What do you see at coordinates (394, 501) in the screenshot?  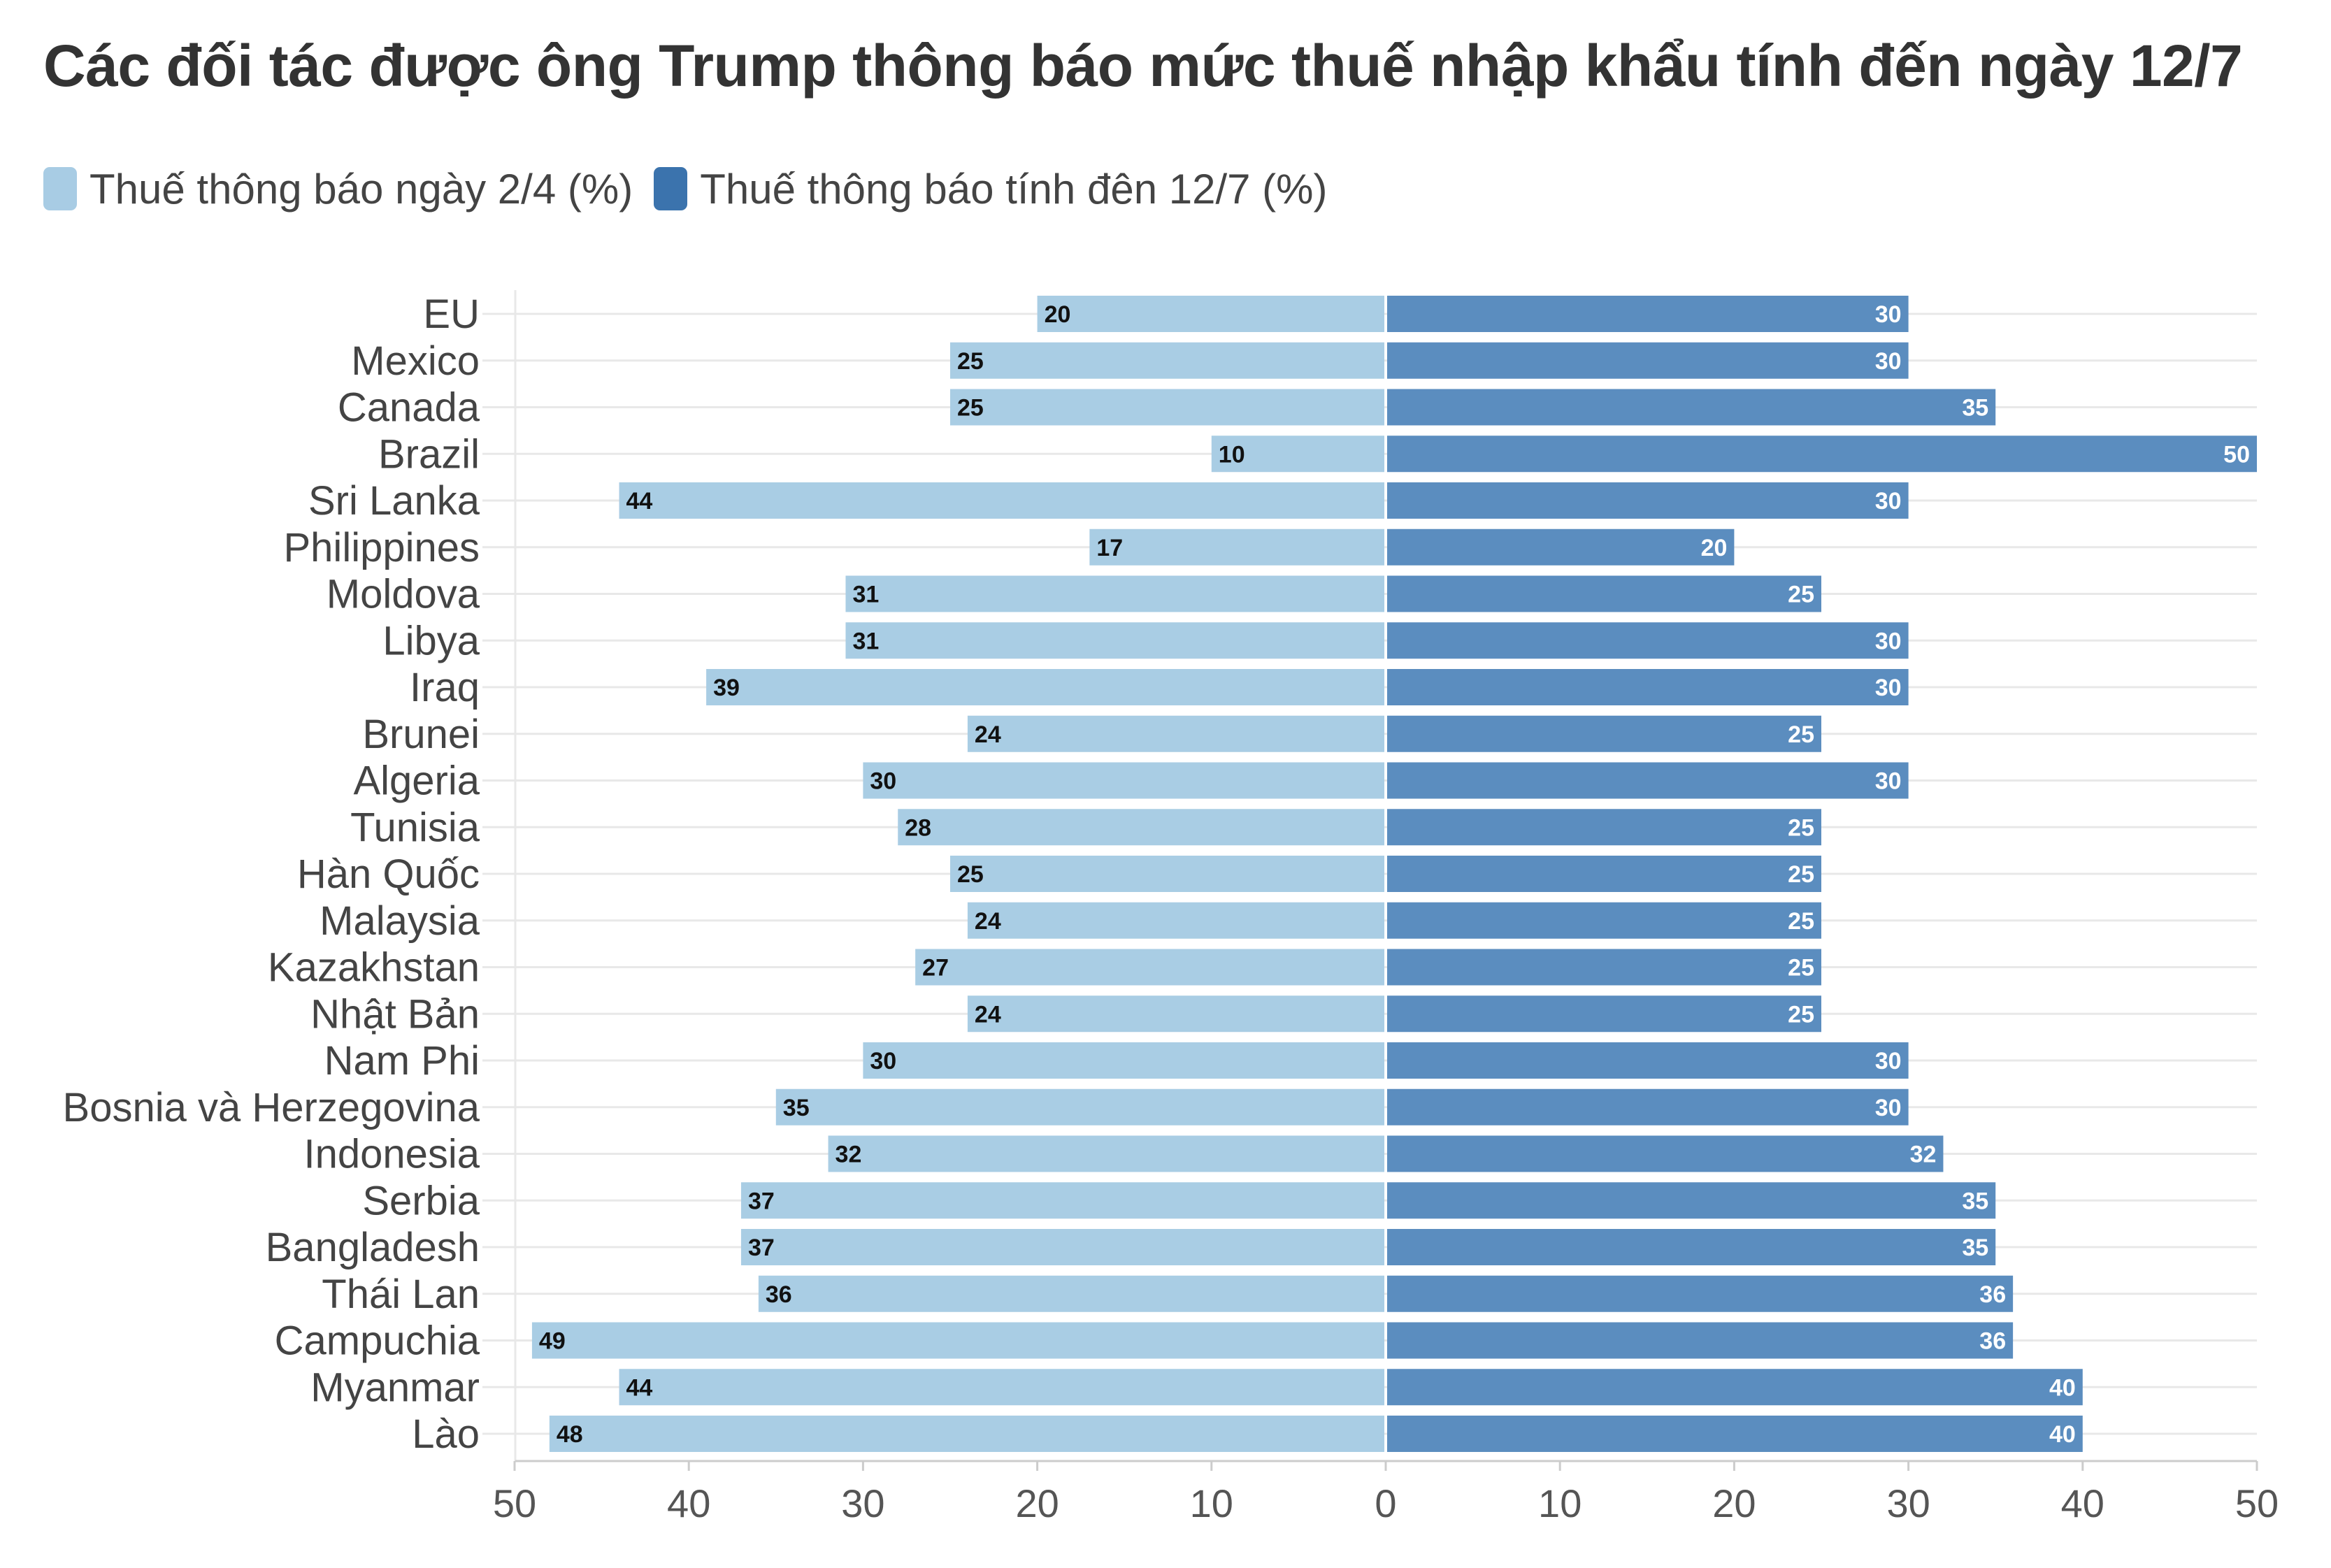 I see `category-label: Sri Lanka` at bounding box center [394, 501].